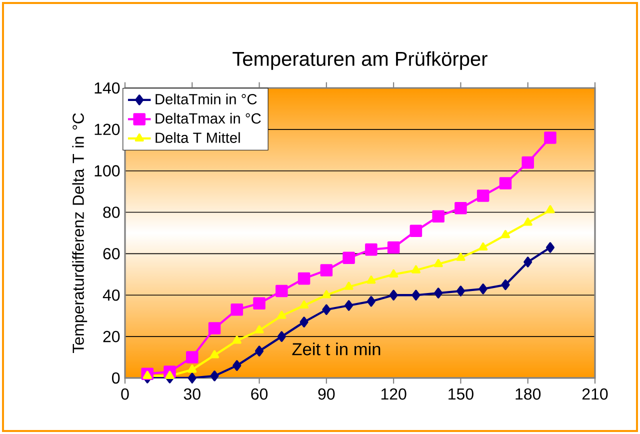 The height and width of the screenshot is (434, 640). I want to click on y-tick-label: 20, so click(111, 336).